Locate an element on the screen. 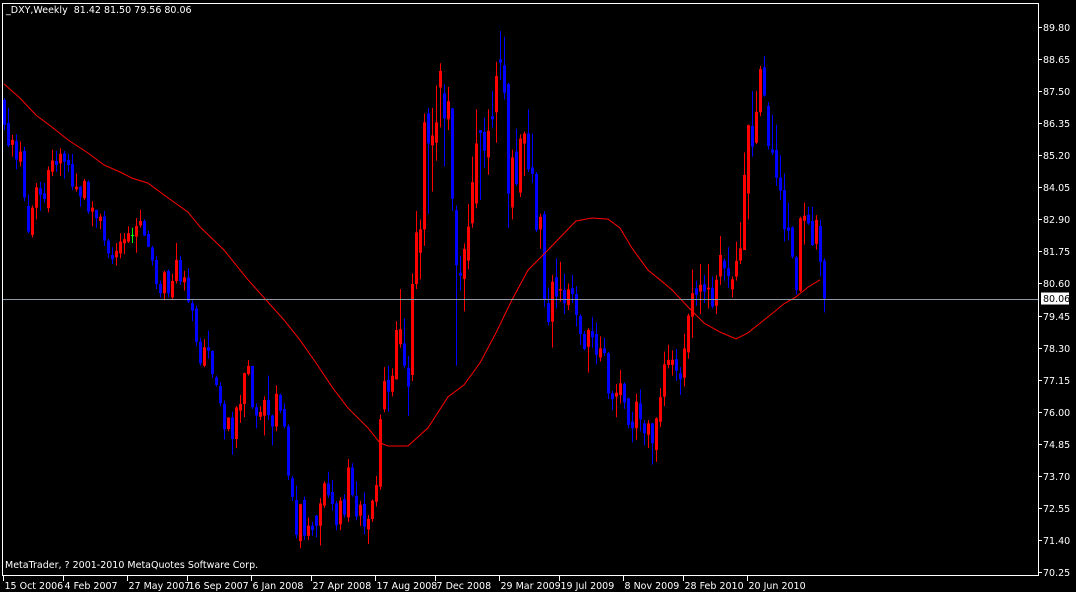 This screenshot has height=592, width=1076. x-tick-label: 8 Nov 2009 is located at coordinates (652, 586).